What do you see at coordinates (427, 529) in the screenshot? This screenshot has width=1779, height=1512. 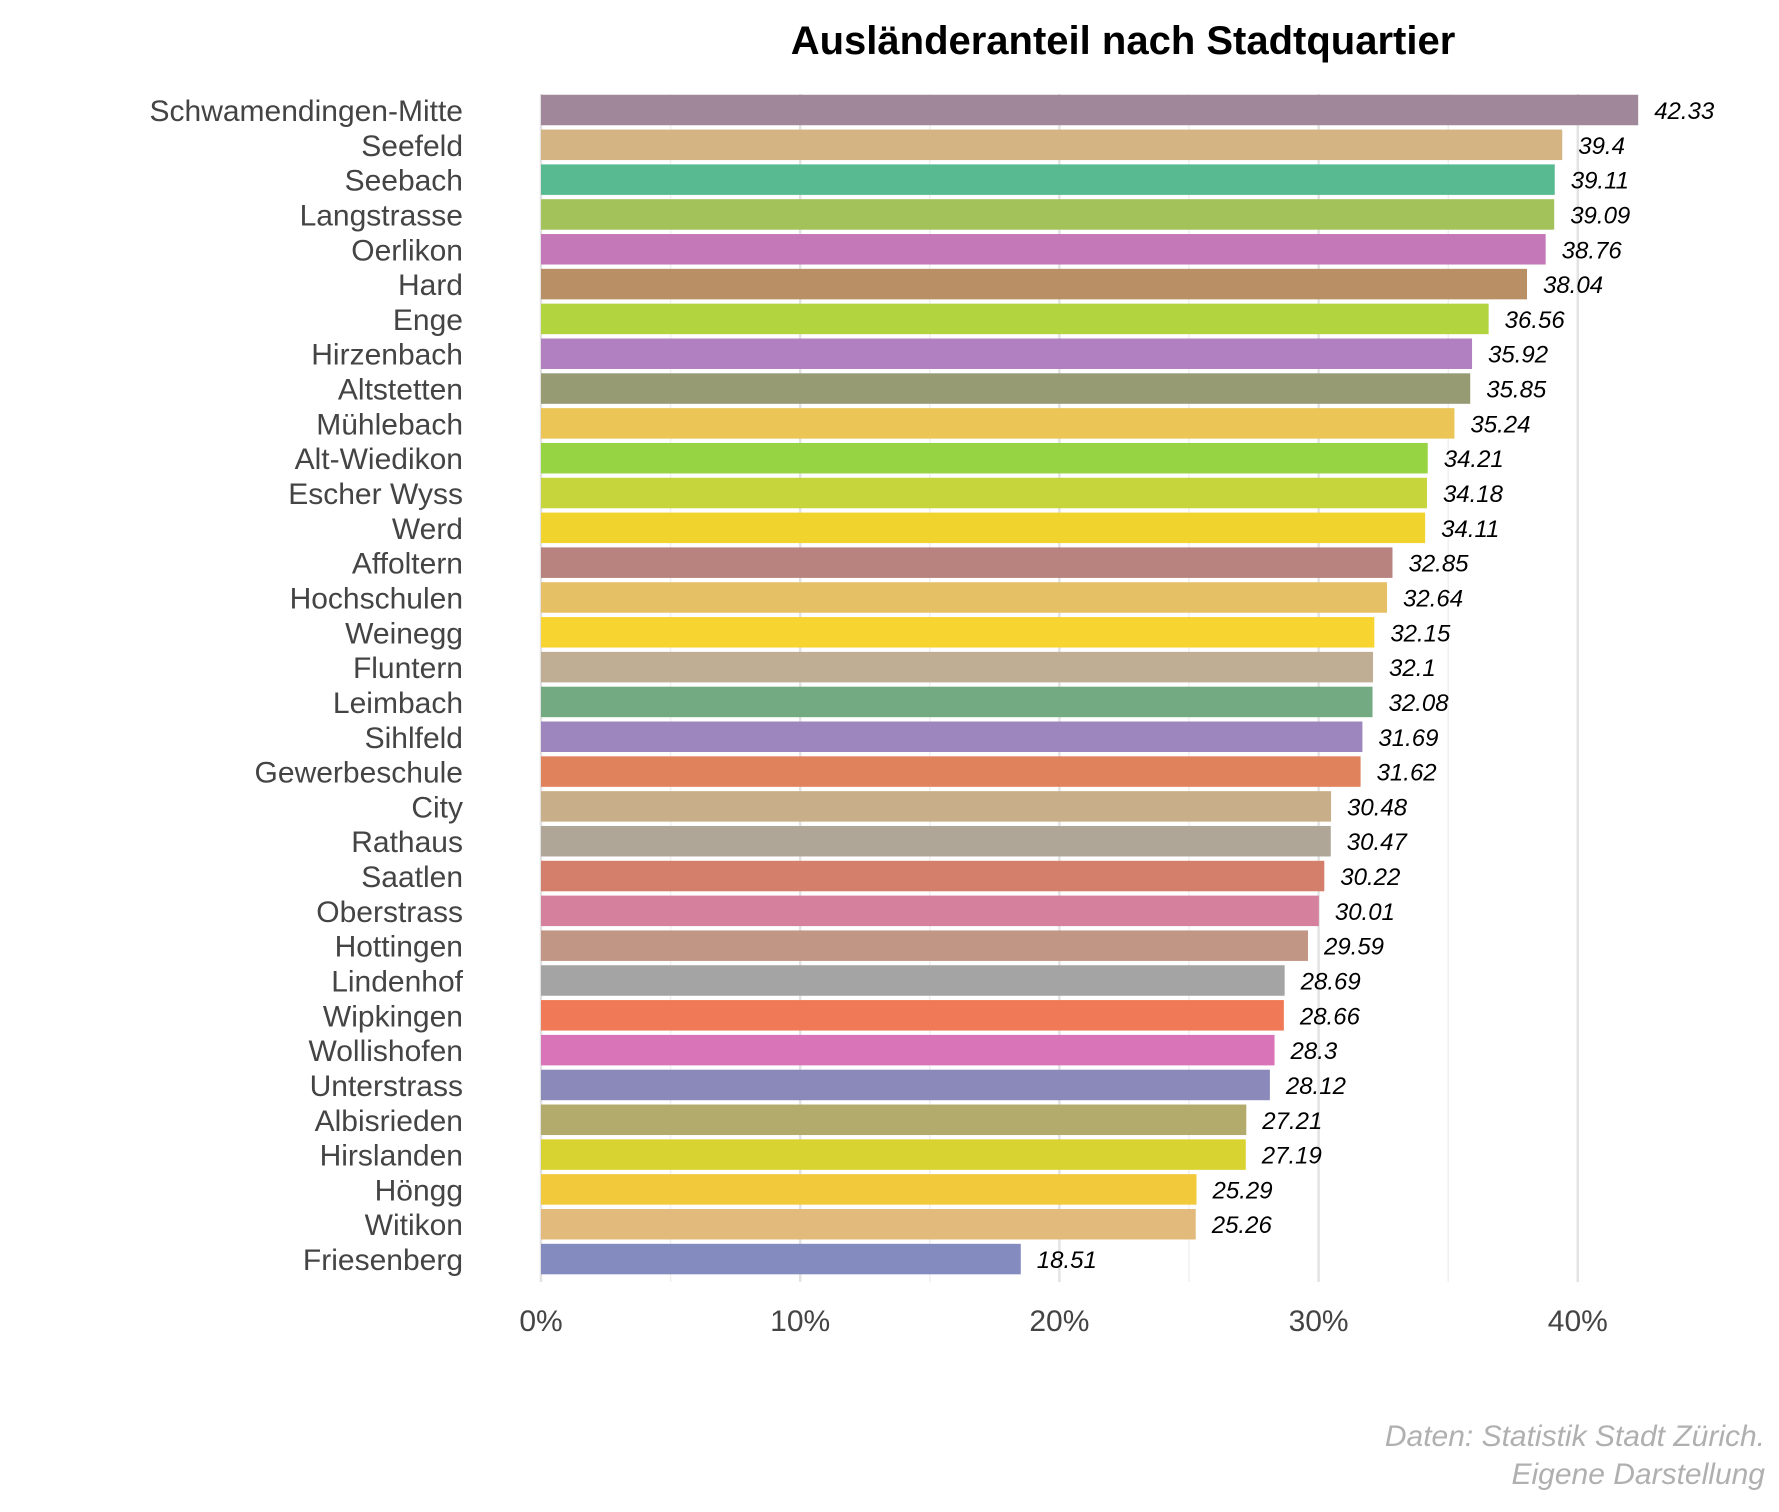 I see `category-label: Werd` at bounding box center [427, 529].